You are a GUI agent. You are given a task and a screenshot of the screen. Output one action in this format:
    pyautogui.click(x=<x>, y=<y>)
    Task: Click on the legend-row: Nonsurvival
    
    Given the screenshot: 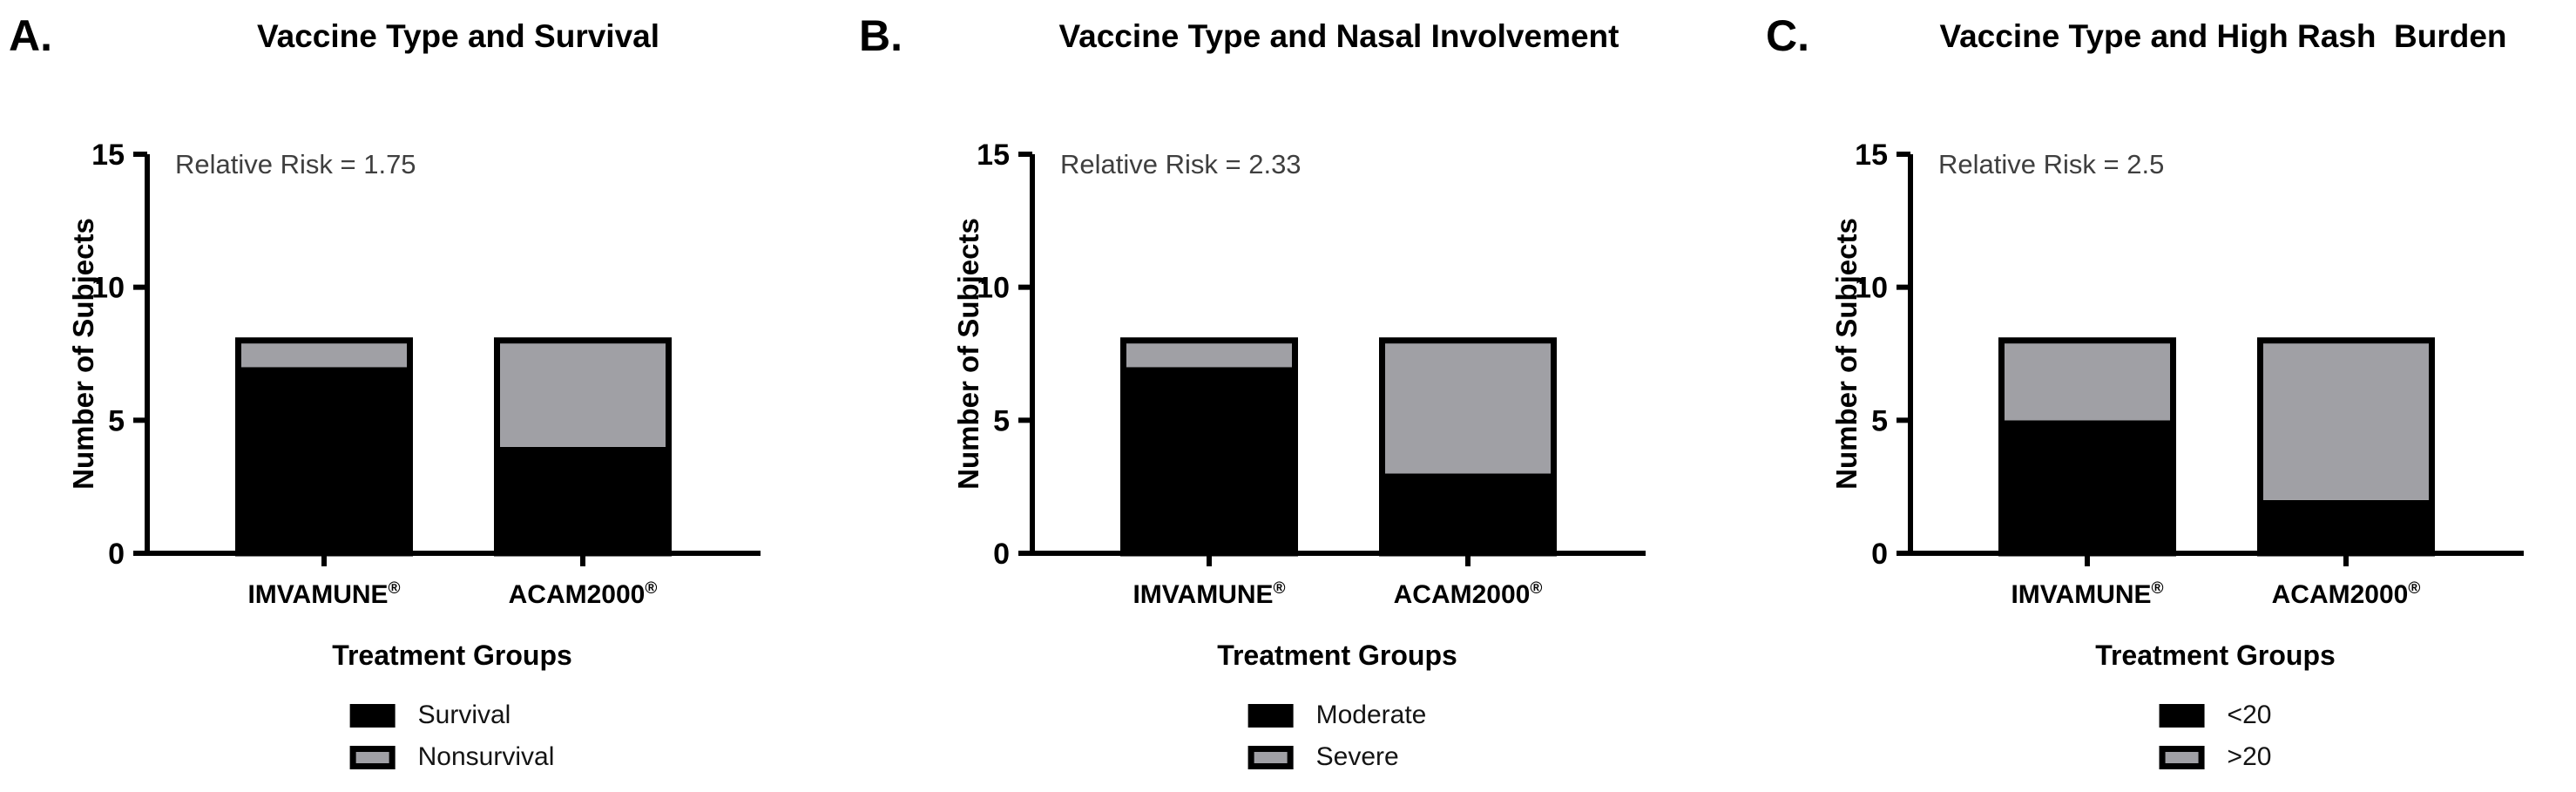 What is the action you would take?
    pyautogui.click(x=452, y=756)
    